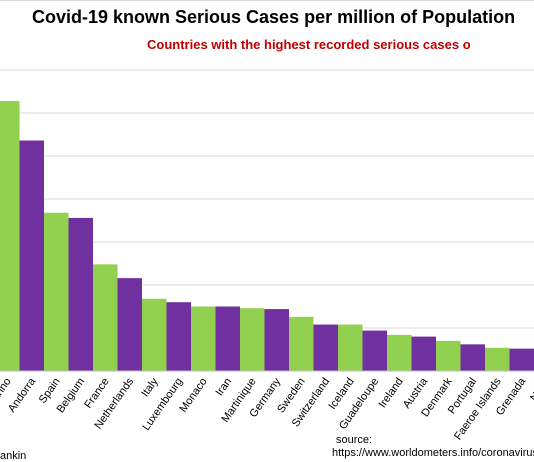  What do you see at coordinates (521, 359) in the screenshot?
I see `bar-grenada` at bounding box center [521, 359].